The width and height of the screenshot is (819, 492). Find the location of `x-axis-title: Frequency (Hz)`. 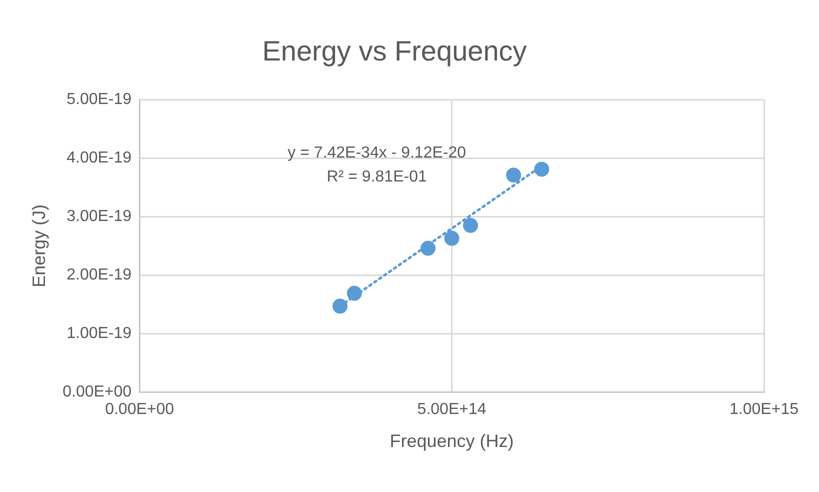

x-axis-title: Frequency (Hz) is located at coordinates (452, 441).